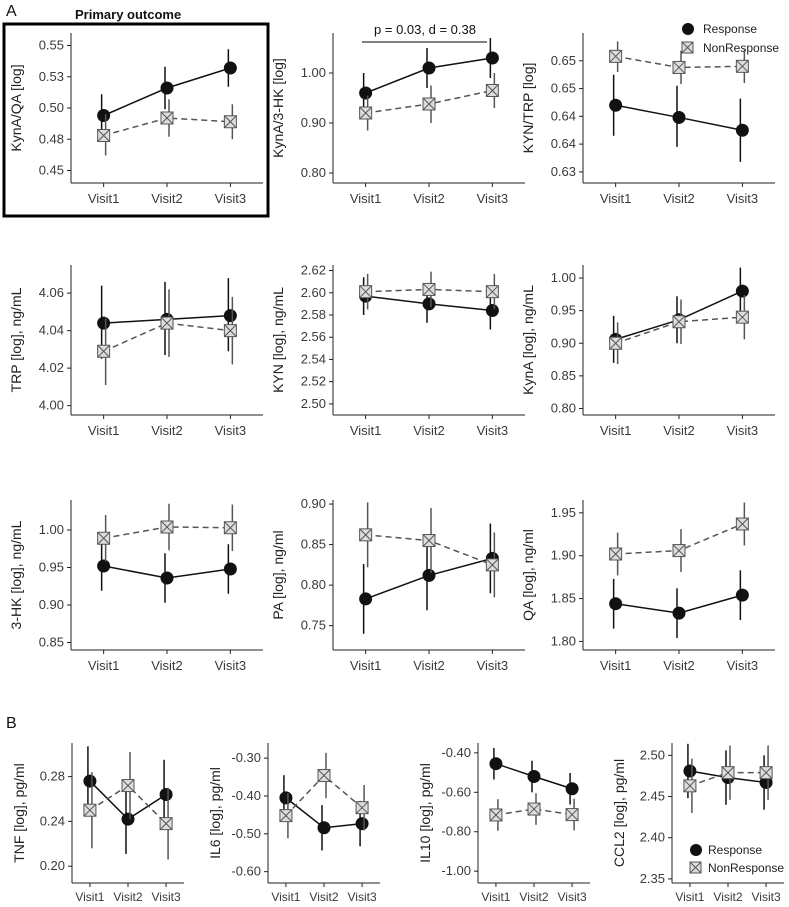 The height and width of the screenshot is (907, 789). Describe the element at coordinates (688, 29) in the screenshot. I see `legend-response-marker` at that location.